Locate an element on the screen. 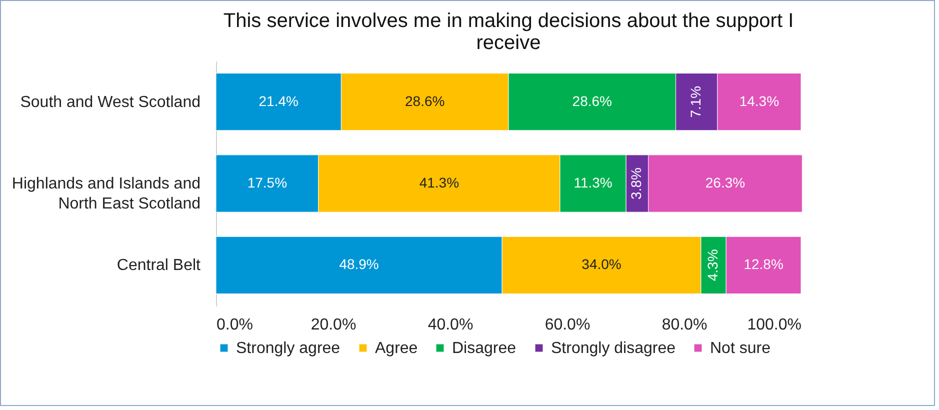 The width and height of the screenshot is (939, 410). legend-label: Not sure is located at coordinates (740, 348).